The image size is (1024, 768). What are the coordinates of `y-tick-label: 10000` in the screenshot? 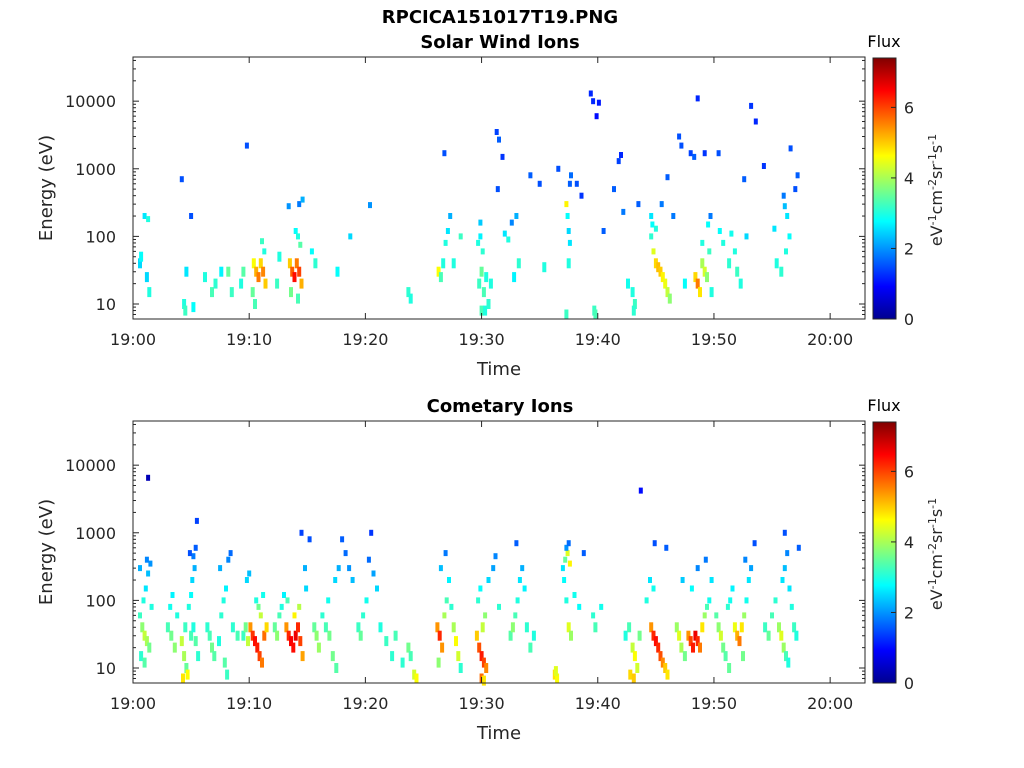 It's located at (90, 465).